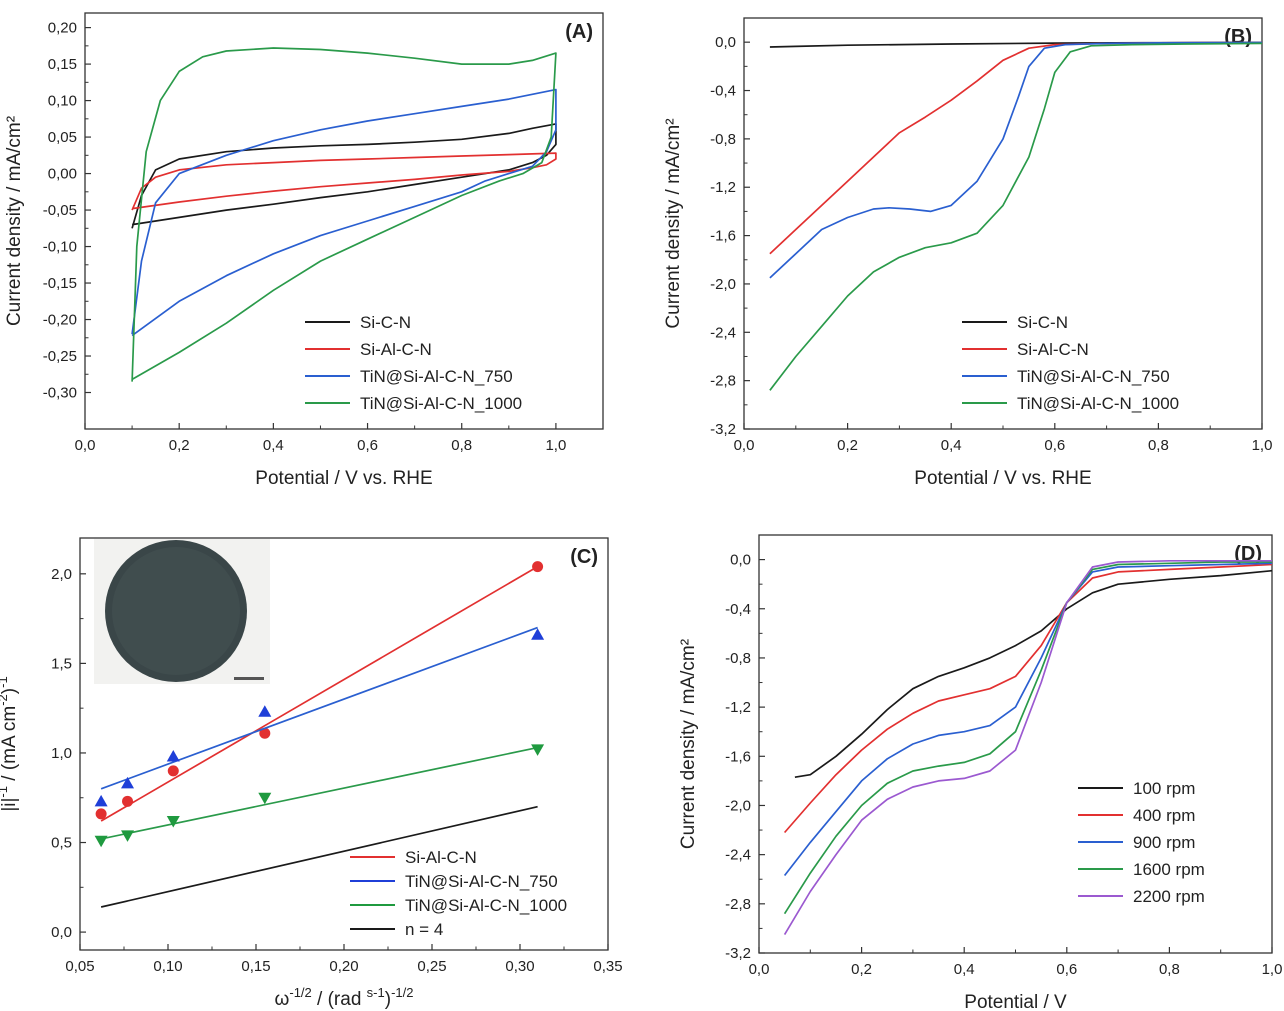 The image size is (1284, 1011). What do you see at coordinates (60, 247) in the screenshot?
I see `y-tick-label: -0,10` at bounding box center [60, 247].